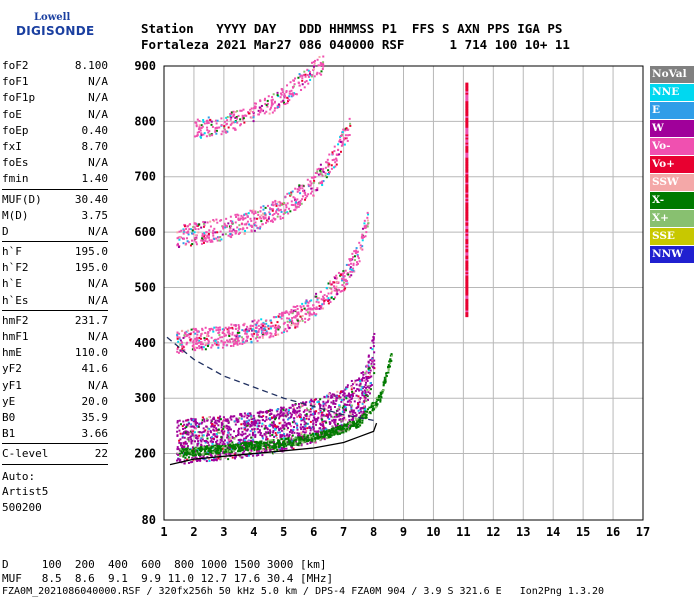  Describe the element at coordinates (19, 476) in the screenshot. I see `auto-line: Auto:` at that location.